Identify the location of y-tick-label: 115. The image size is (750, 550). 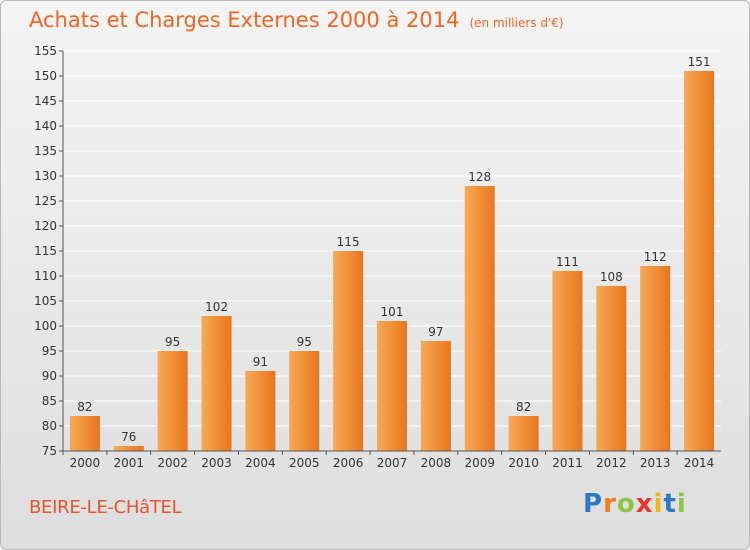
(45, 251).